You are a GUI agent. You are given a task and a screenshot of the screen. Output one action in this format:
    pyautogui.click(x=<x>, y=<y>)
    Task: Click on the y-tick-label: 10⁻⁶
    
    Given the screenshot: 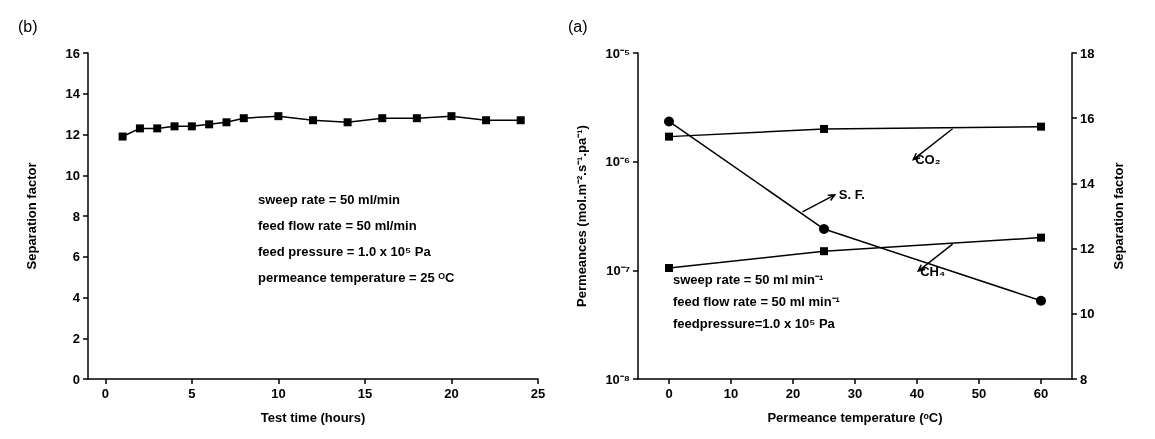 What is the action you would take?
    pyautogui.click(x=618, y=162)
    